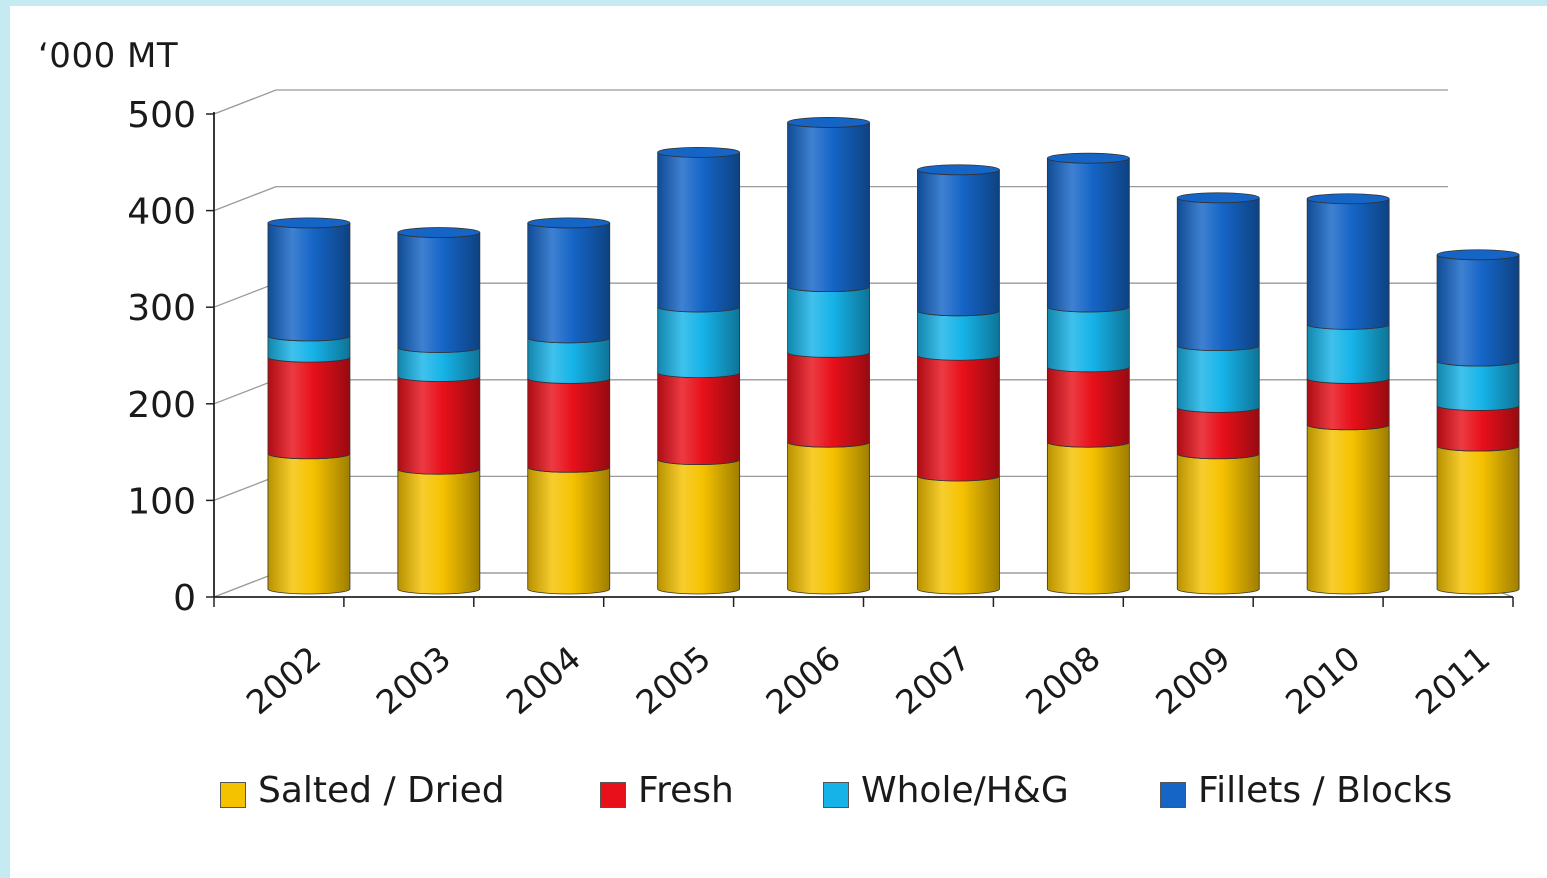 Image resolution: width=1547 pixels, height=878 pixels. What do you see at coordinates (161, 405) in the screenshot?
I see `y-tick-label: 200` at bounding box center [161, 405].